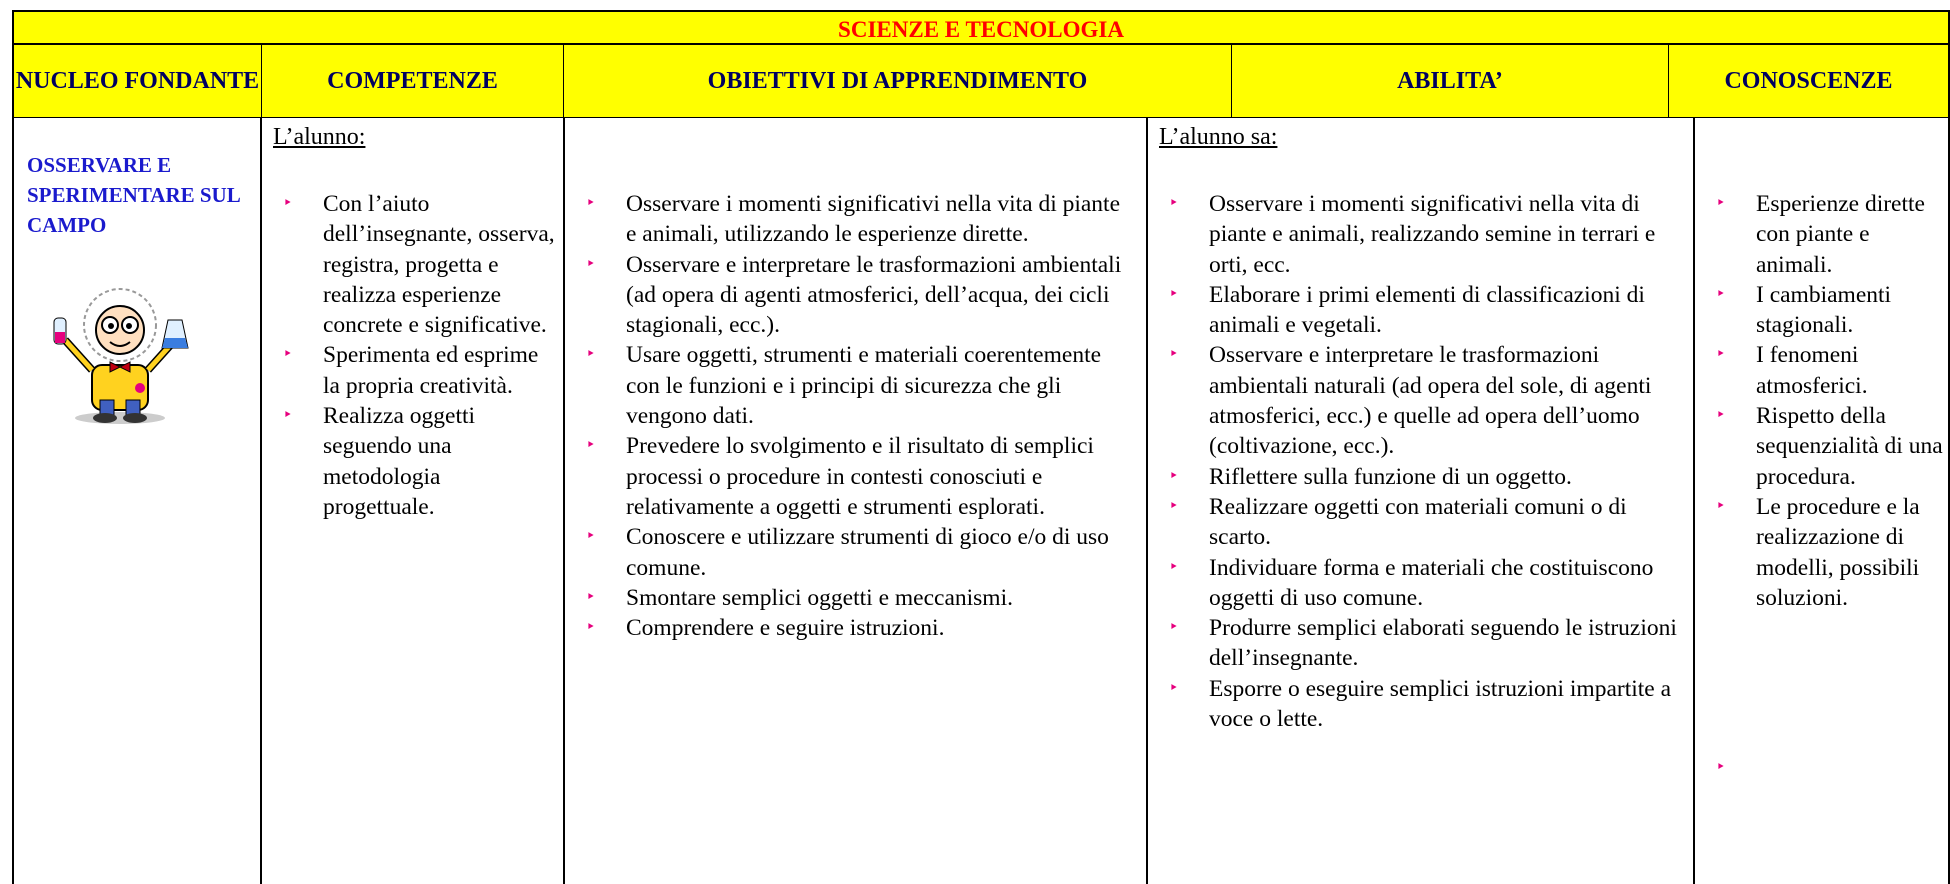 The width and height of the screenshot is (1950, 884). I want to click on competenze-intro: L’alunno:, so click(319, 137).